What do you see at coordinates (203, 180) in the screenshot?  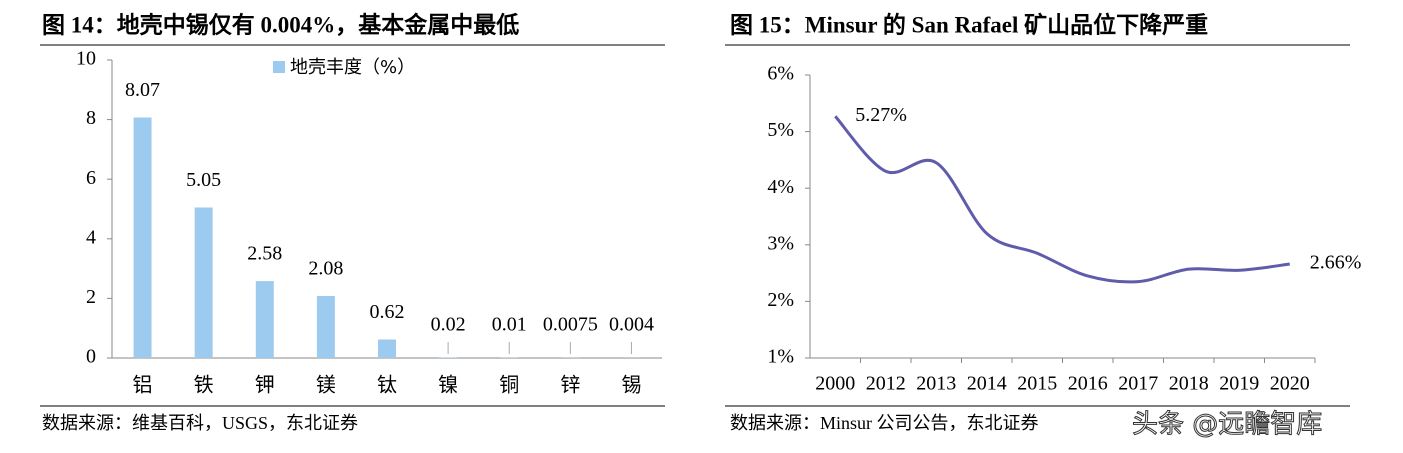 I see `data-label: 5.05` at bounding box center [203, 180].